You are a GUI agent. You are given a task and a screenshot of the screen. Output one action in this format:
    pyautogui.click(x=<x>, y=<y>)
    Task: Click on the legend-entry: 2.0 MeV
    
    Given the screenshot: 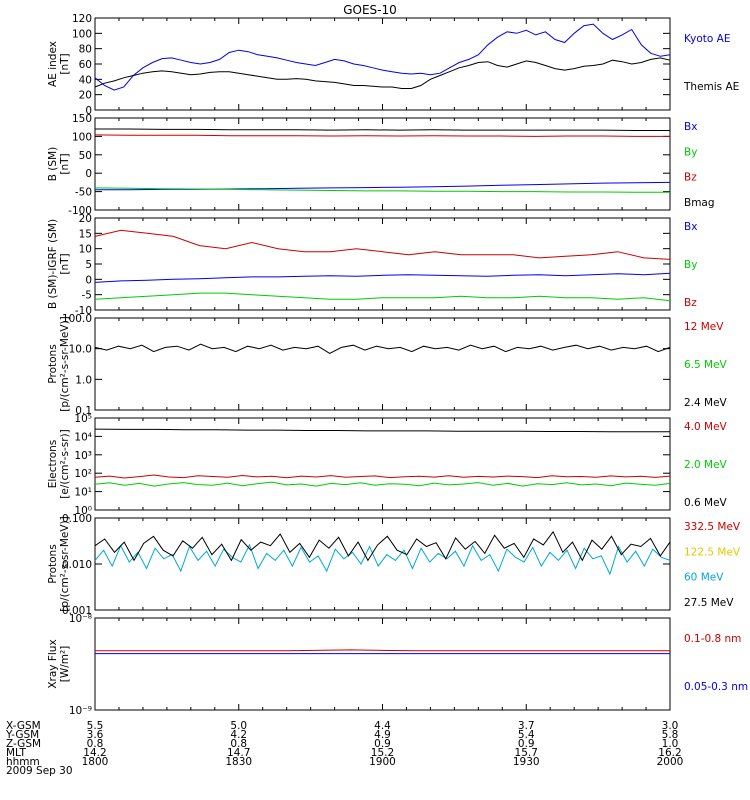 What is the action you would take?
    pyautogui.click(x=706, y=465)
    